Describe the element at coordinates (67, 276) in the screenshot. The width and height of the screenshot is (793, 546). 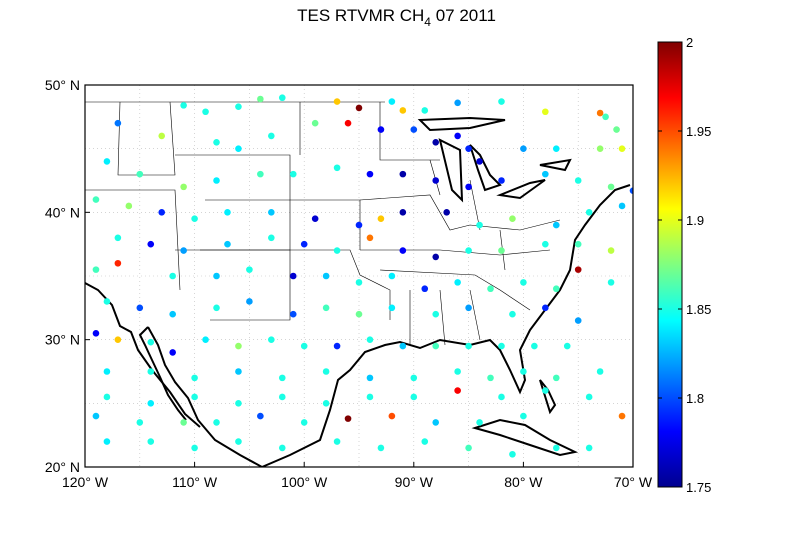
I see `y-axis: 20° N 30° N 40° N 50° N` at that location.